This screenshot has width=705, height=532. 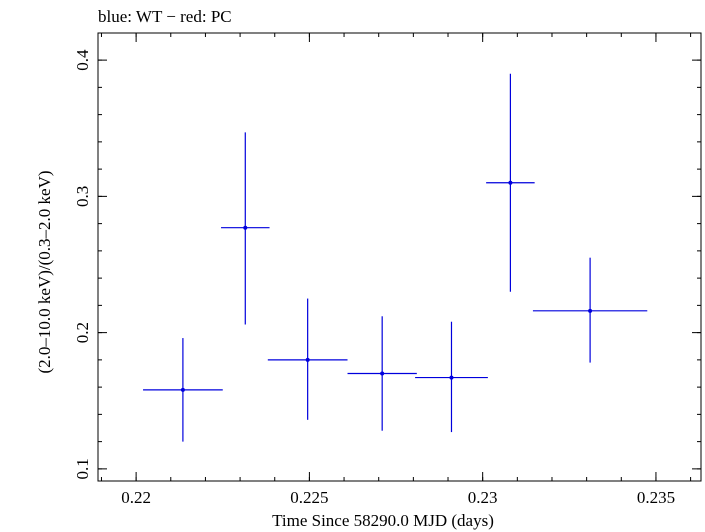 I want to click on y-tick-label: 0.2, so click(x=82, y=332).